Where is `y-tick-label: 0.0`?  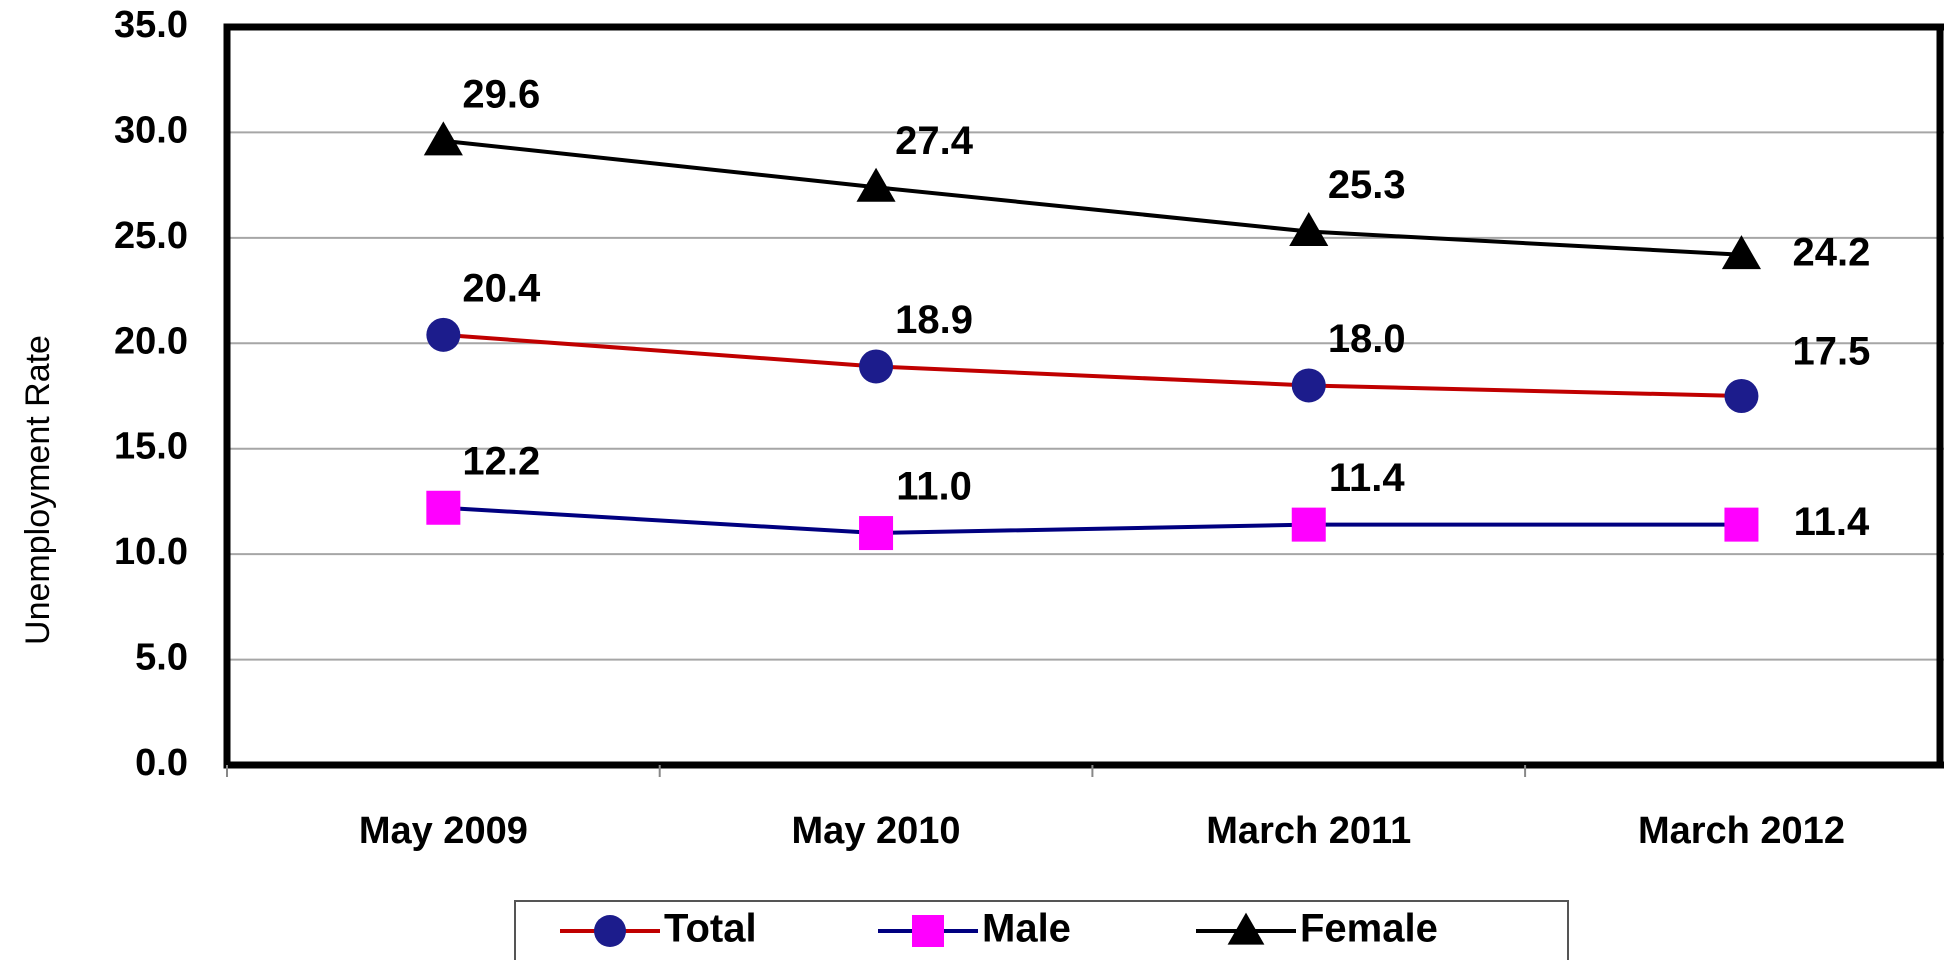
y-tick-label: 0.0 is located at coordinates (161, 763).